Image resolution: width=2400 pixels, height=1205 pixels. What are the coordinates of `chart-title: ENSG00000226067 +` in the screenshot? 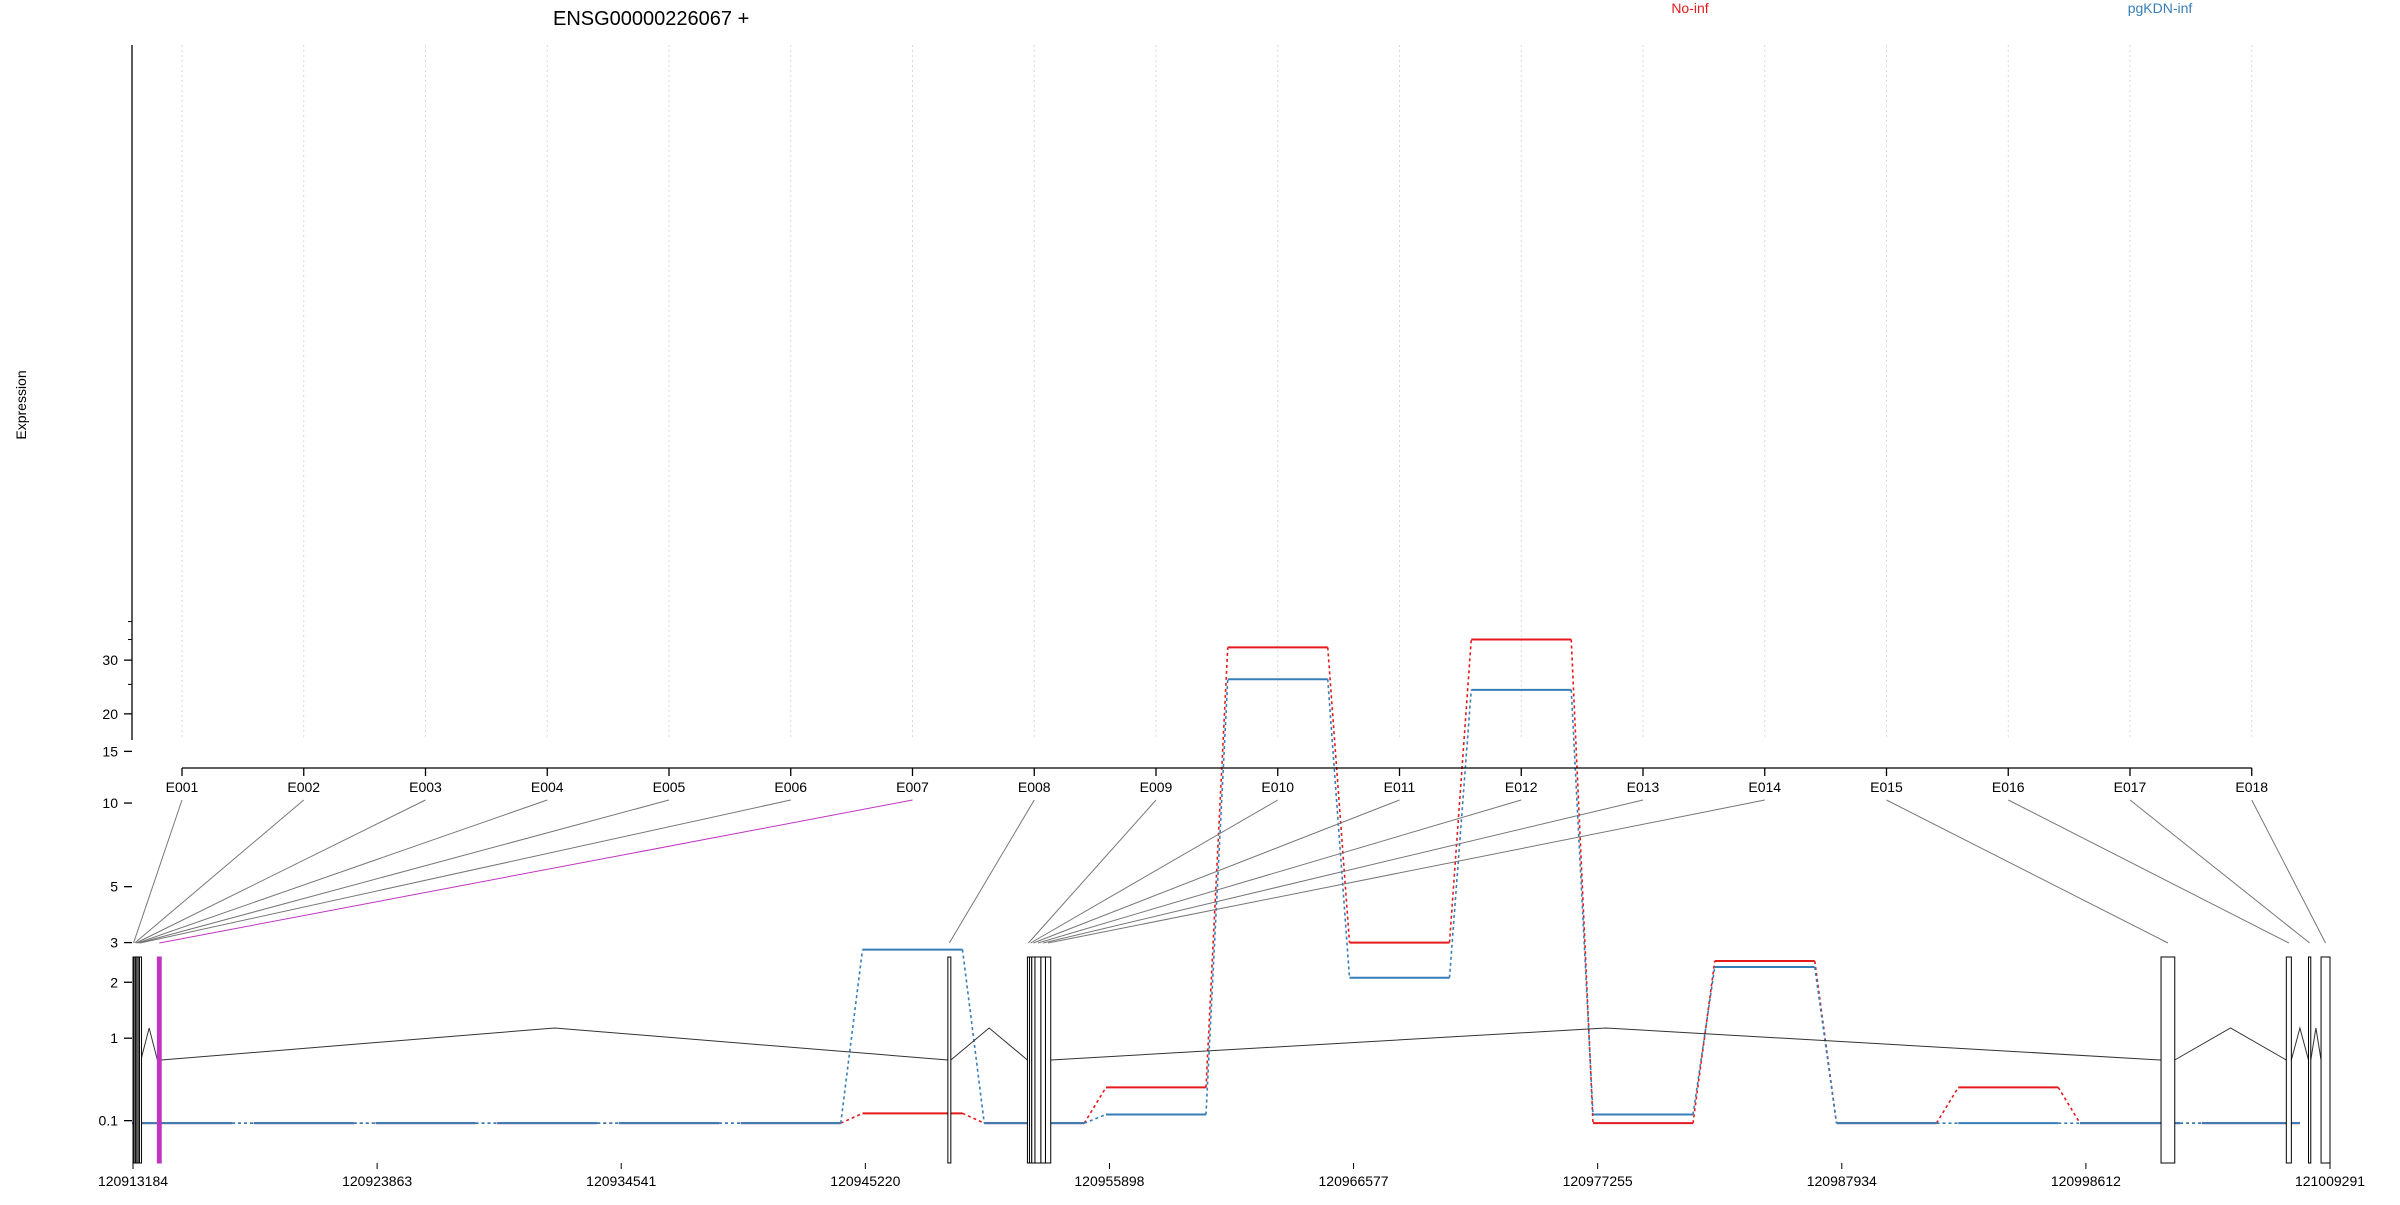 It's located at (651, 19).